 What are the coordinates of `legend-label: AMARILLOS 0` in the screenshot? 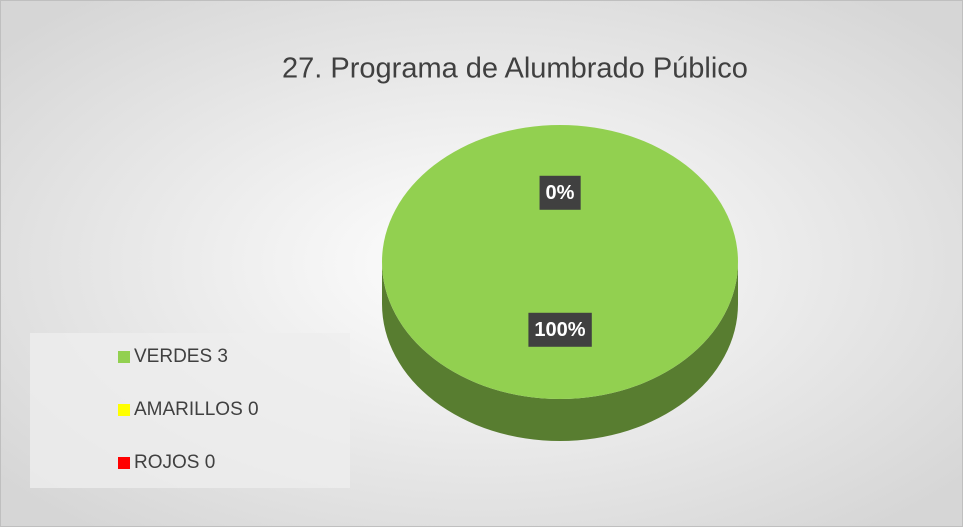 It's located at (196, 409).